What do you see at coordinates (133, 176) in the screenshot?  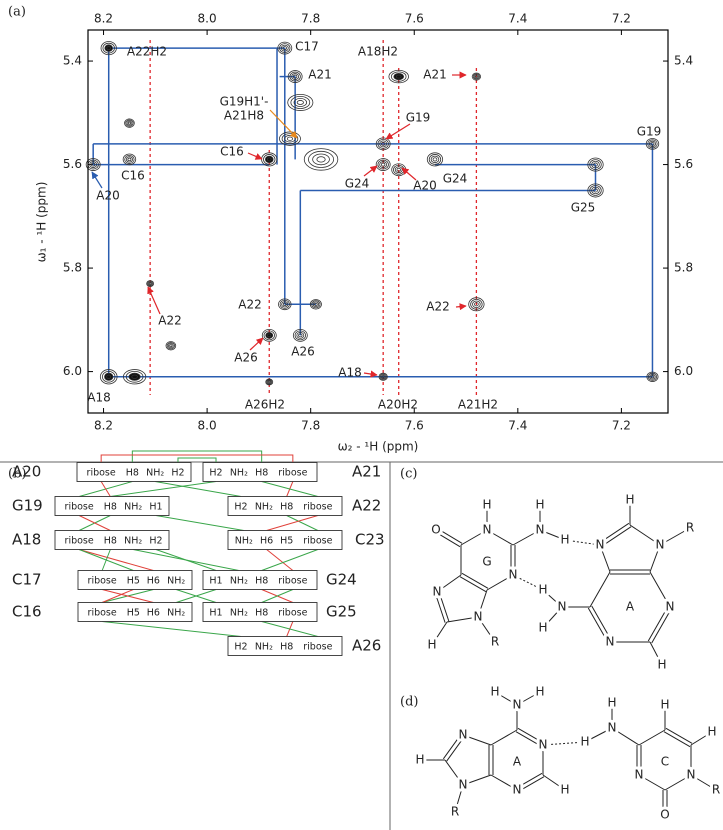 I see `annotation: C16` at bounding box center [133, 176].